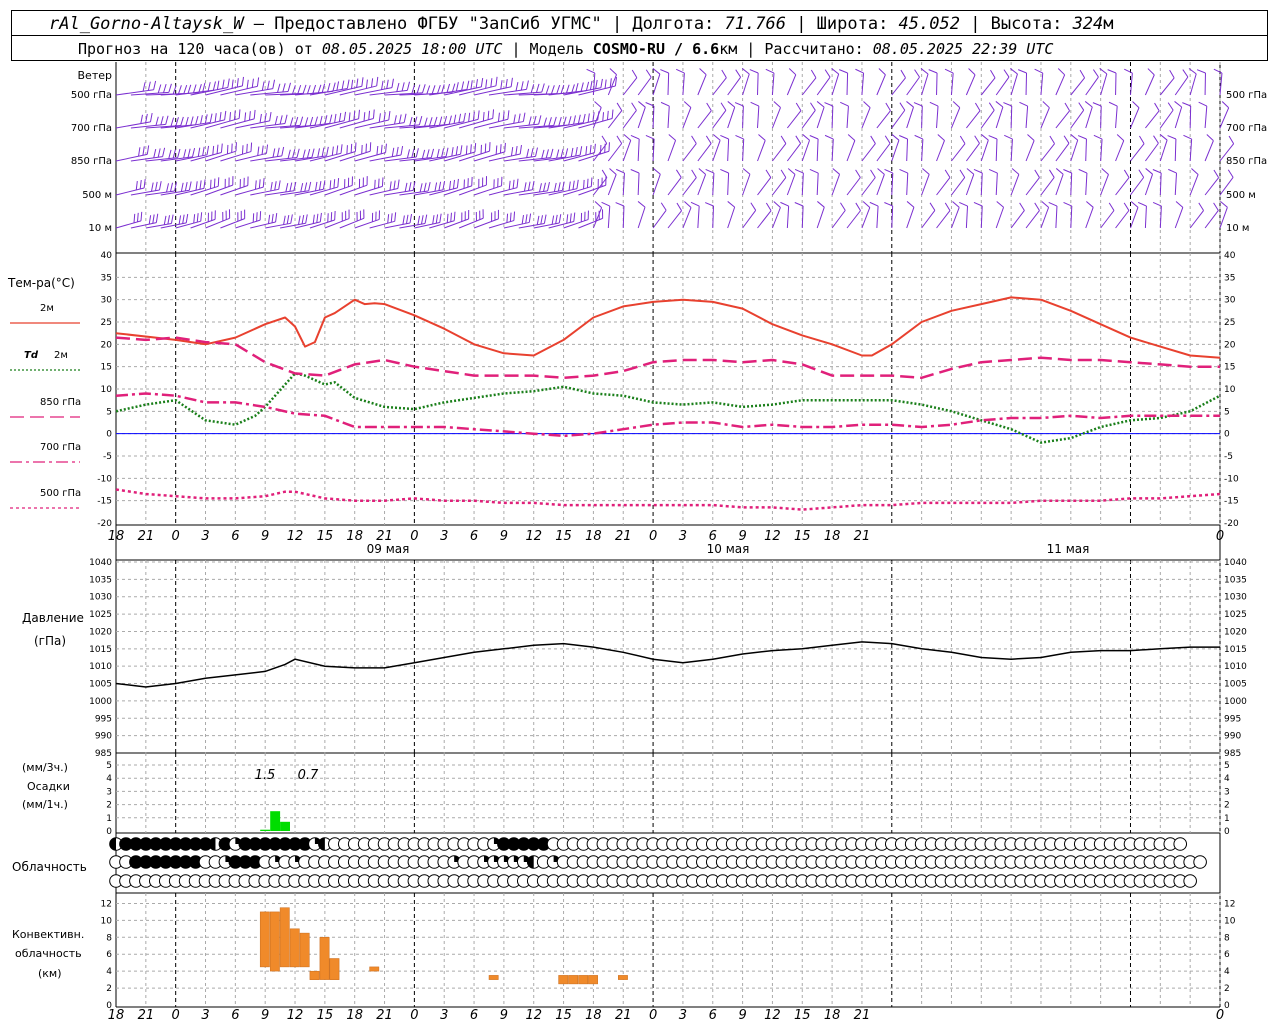  I want to click on precip-title: Осадки, so click(48, 786).